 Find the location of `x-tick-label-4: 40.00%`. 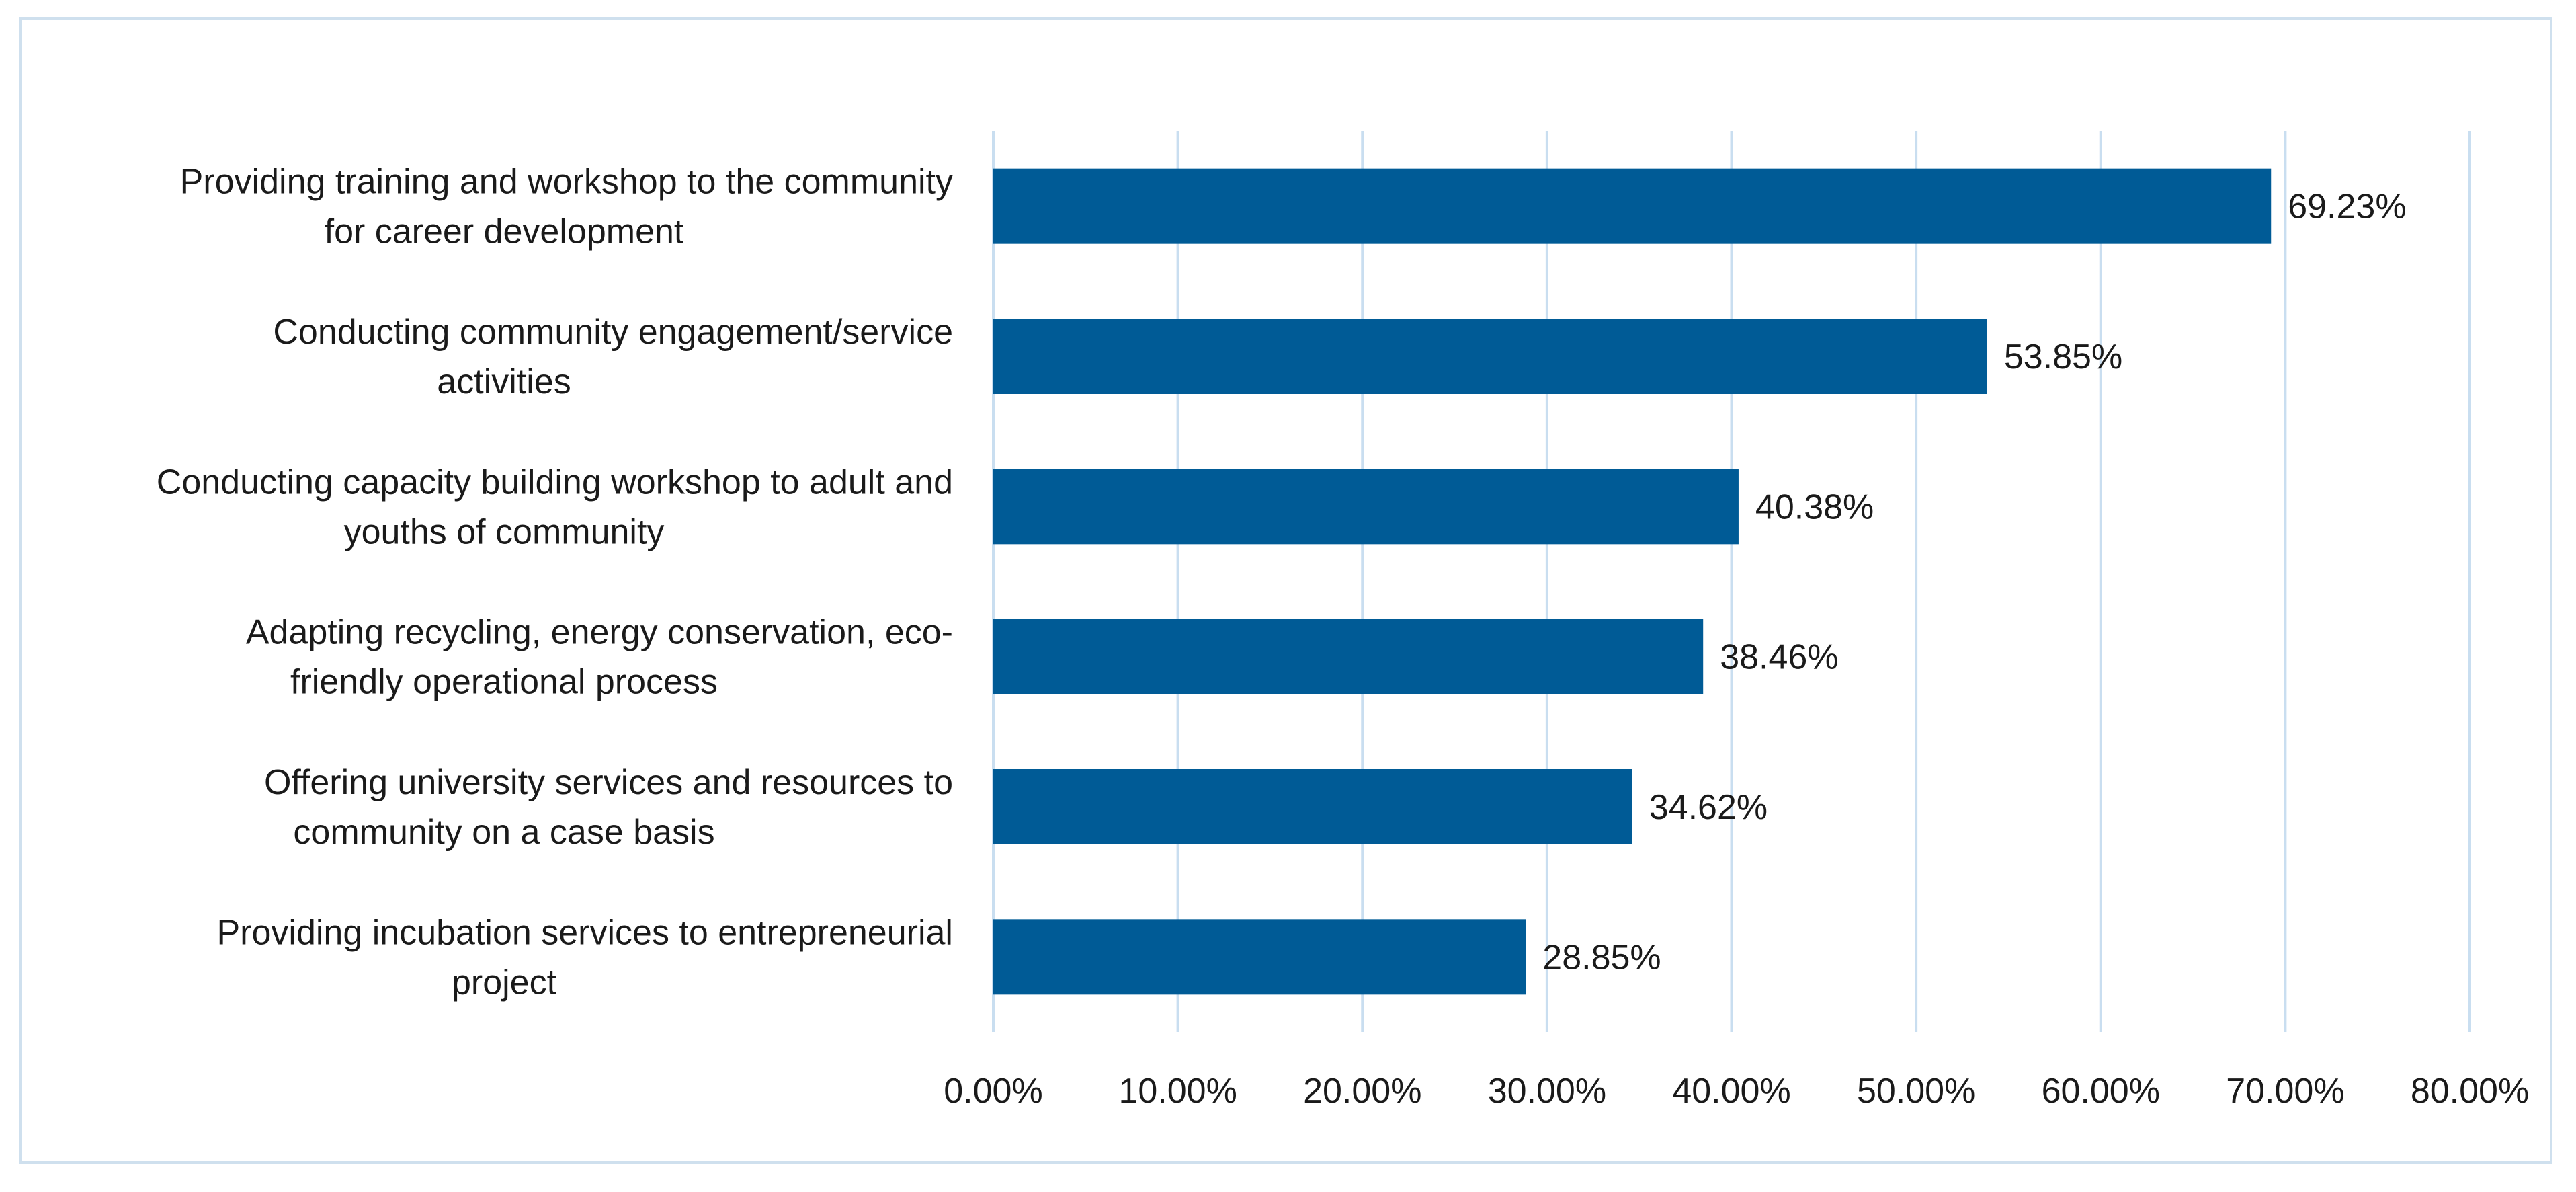

x-tick-label-4: 40.00% is located at coordinates (1731, 1091).